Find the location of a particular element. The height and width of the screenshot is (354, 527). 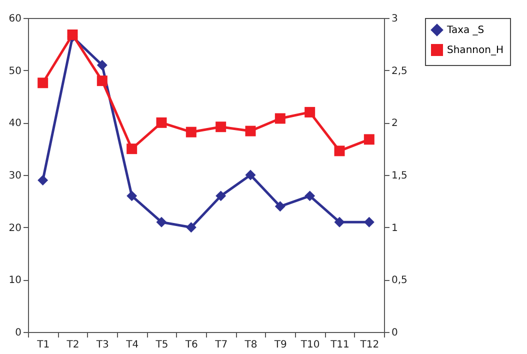

x-tick-label: T6 is located at coordinates (191, 345).